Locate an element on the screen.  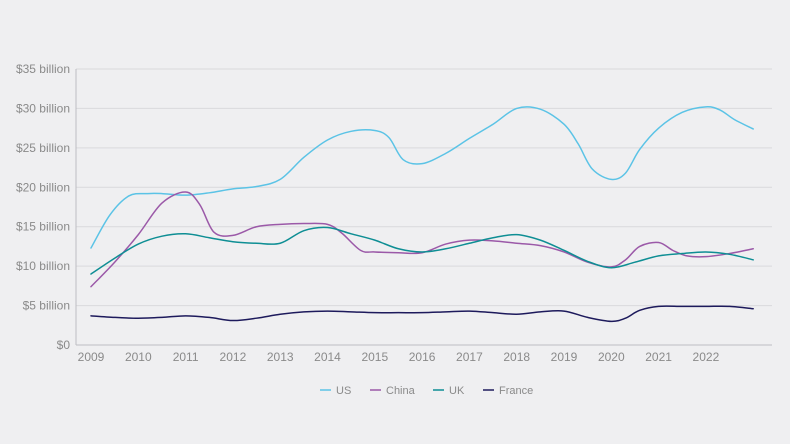
y-tick-label: $10 billion is located at coordinates (43, 266).